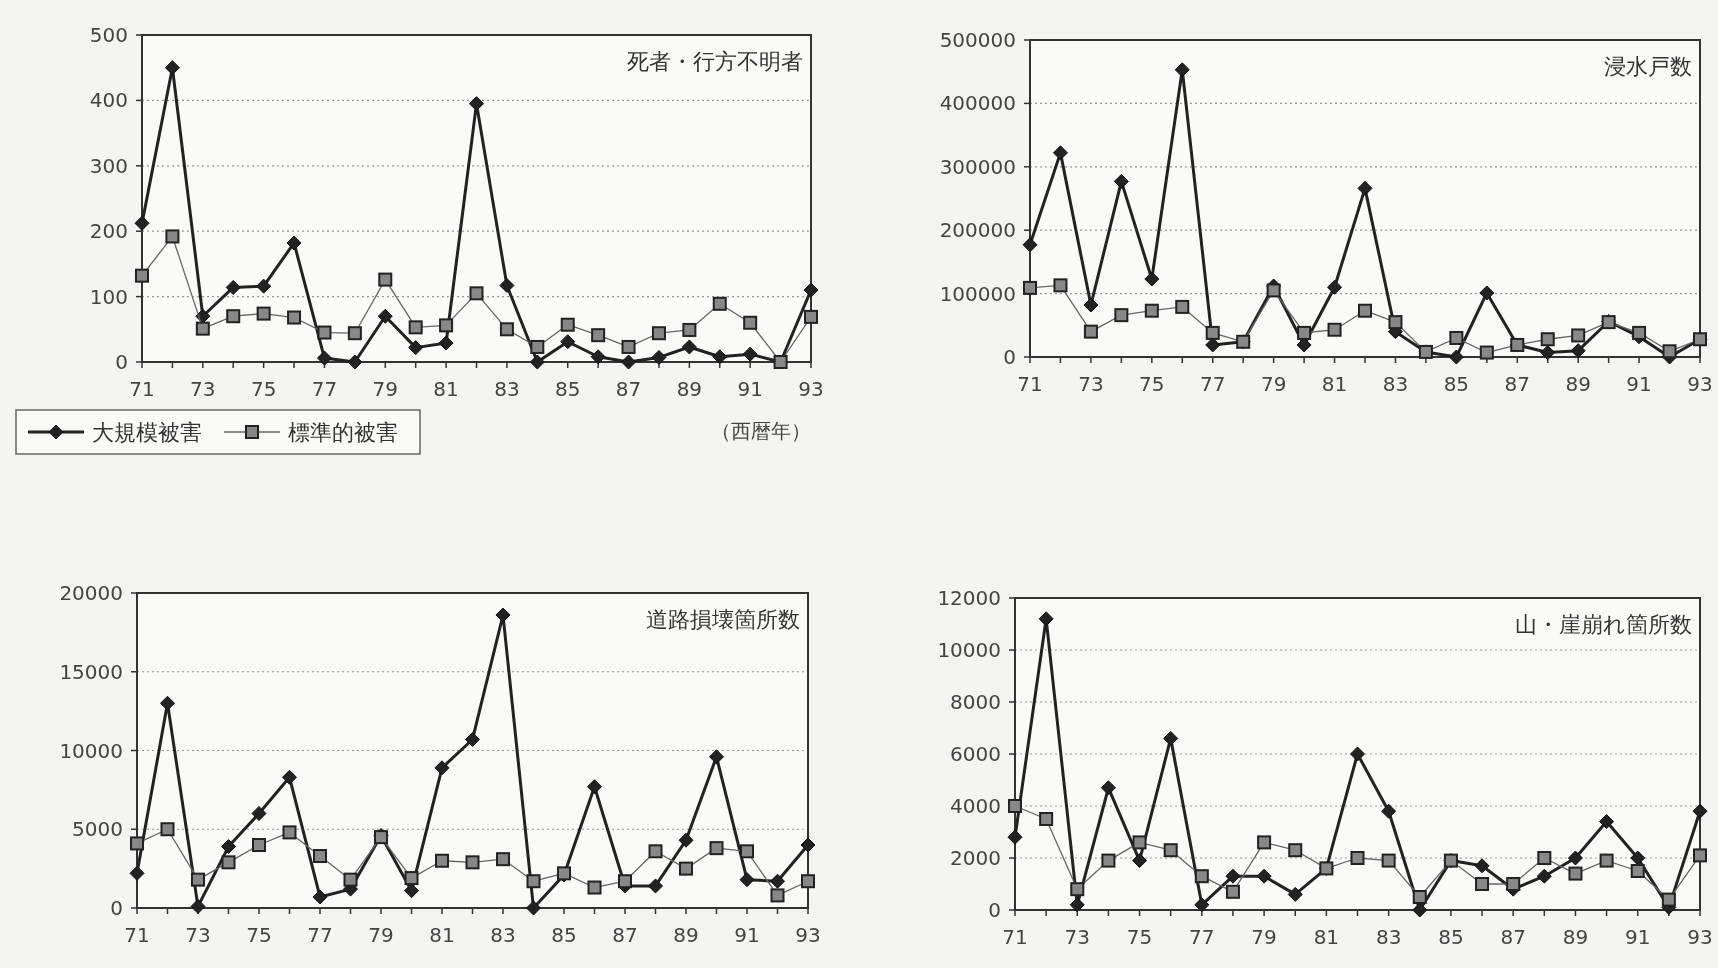 Image resolution: width=1718 pixels, height=968 pixels. What do you see at coordinates (108, 296) in the screenshot?
I see `y-tick-label: 100` at bounding box center [108, 296].